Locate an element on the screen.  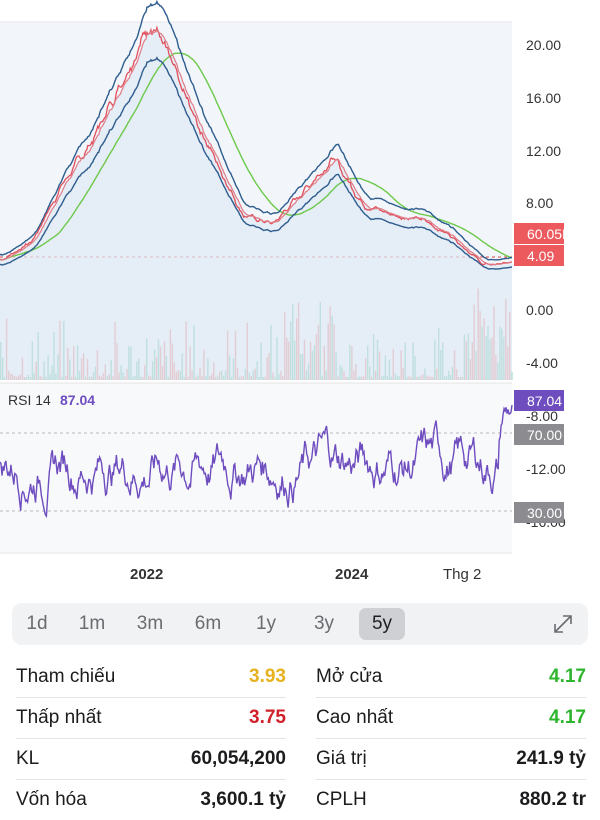
rsi-label: RSI 14 is located at coordinates (29, 400).